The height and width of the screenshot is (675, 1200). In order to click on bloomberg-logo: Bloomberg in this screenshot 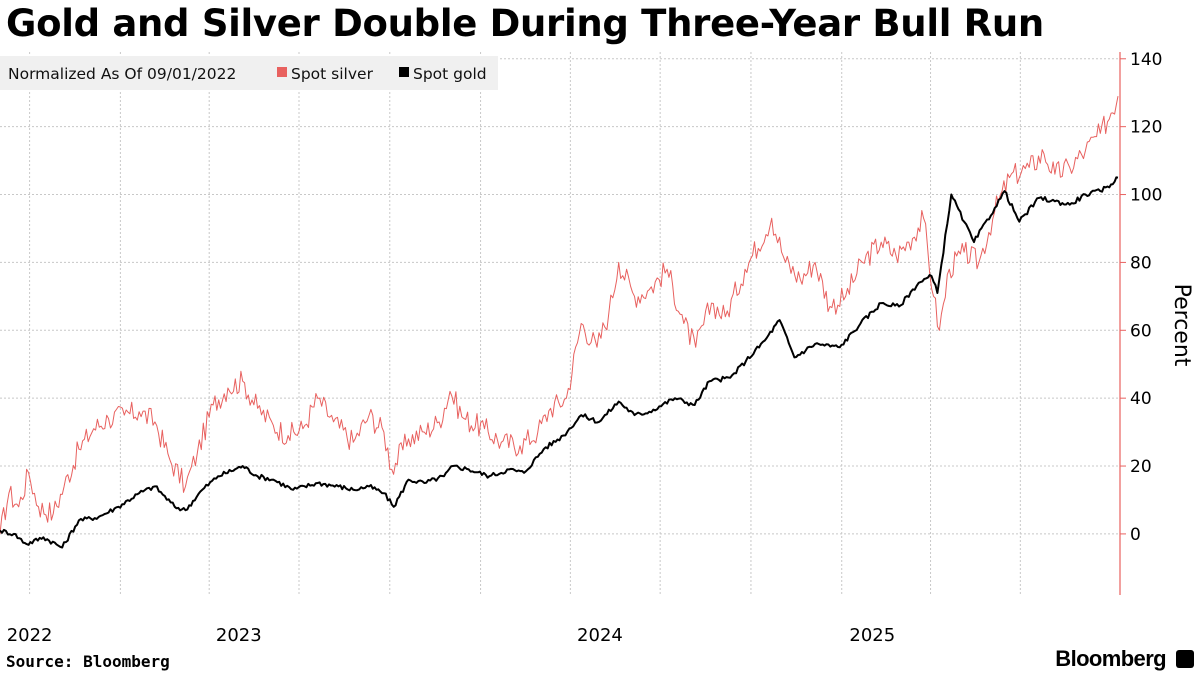, I will do `click(1110, 658)`.